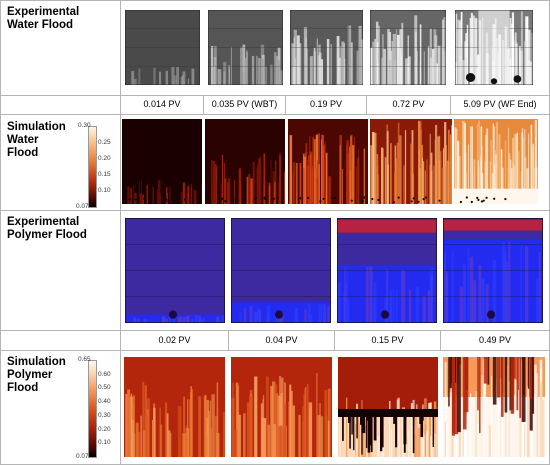  What do you see at coordinates (82, 206) in the screenshot?
I see `colorbar-water-tick: 0.07` at bounding box center [82, 206].